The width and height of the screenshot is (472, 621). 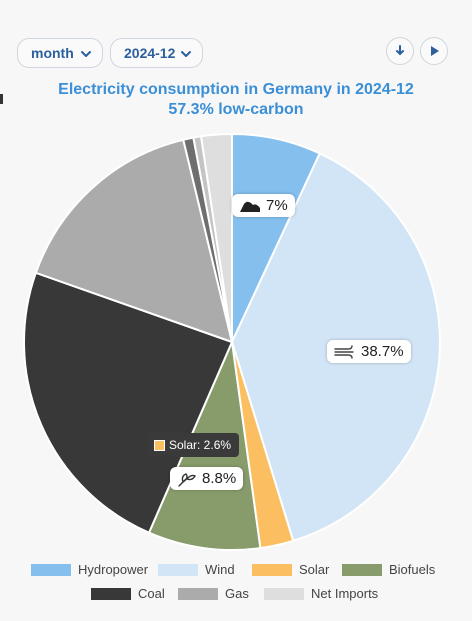 I want to click on tooltip-text: Solar: 2.6%, so click(x=200, y=445).